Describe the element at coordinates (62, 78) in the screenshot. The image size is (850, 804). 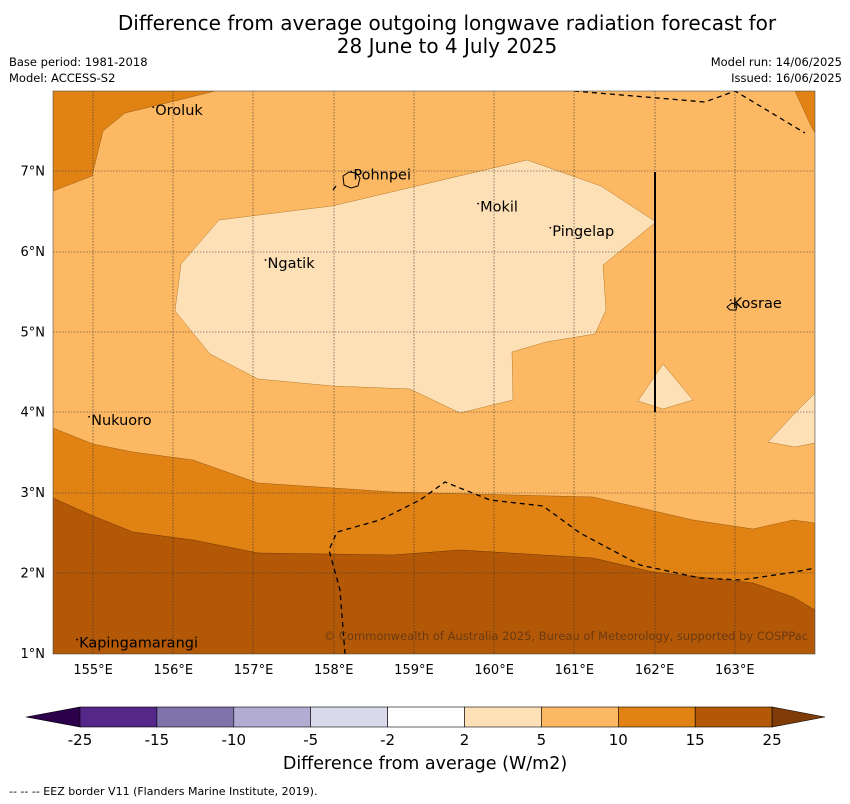
I see `model-name: Model: ACCESS-S2` at that location.